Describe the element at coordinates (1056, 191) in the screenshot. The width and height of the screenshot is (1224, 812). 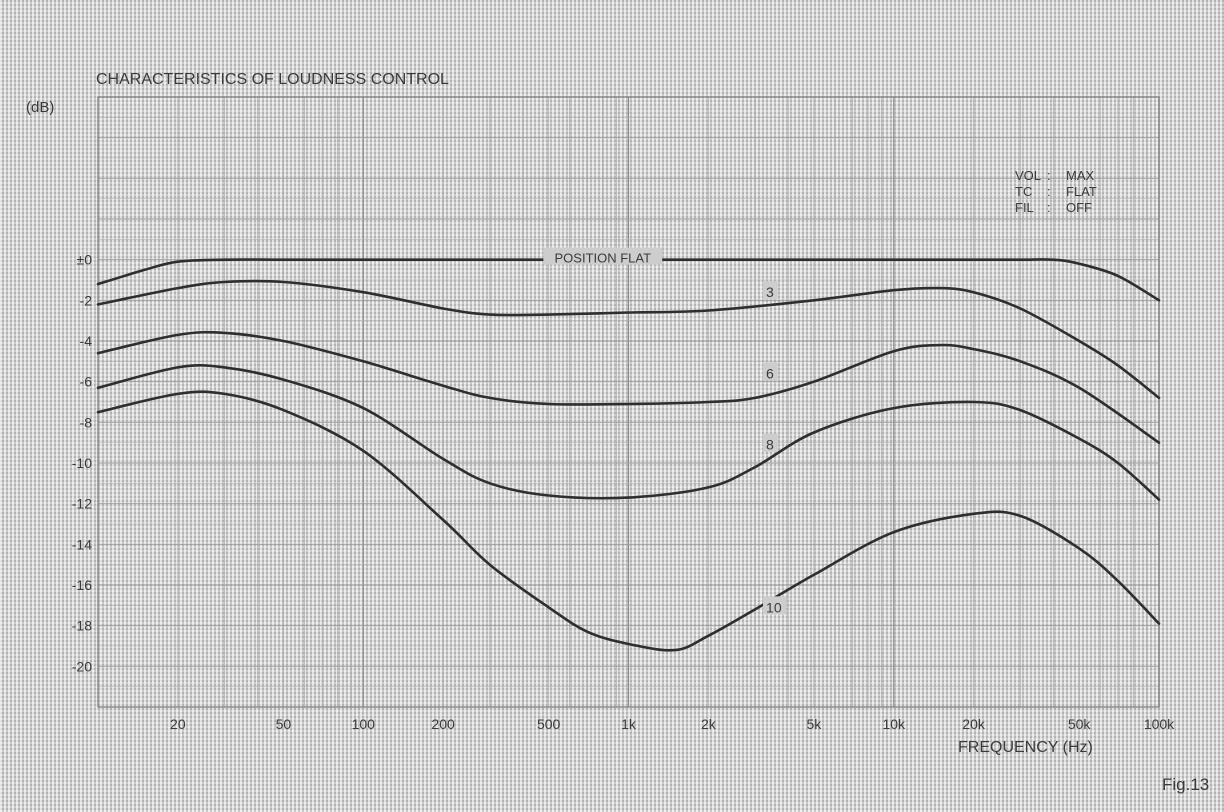
I see `conditions-box: VOL : MAX TC : FLAT FIL : OFF` at that location.